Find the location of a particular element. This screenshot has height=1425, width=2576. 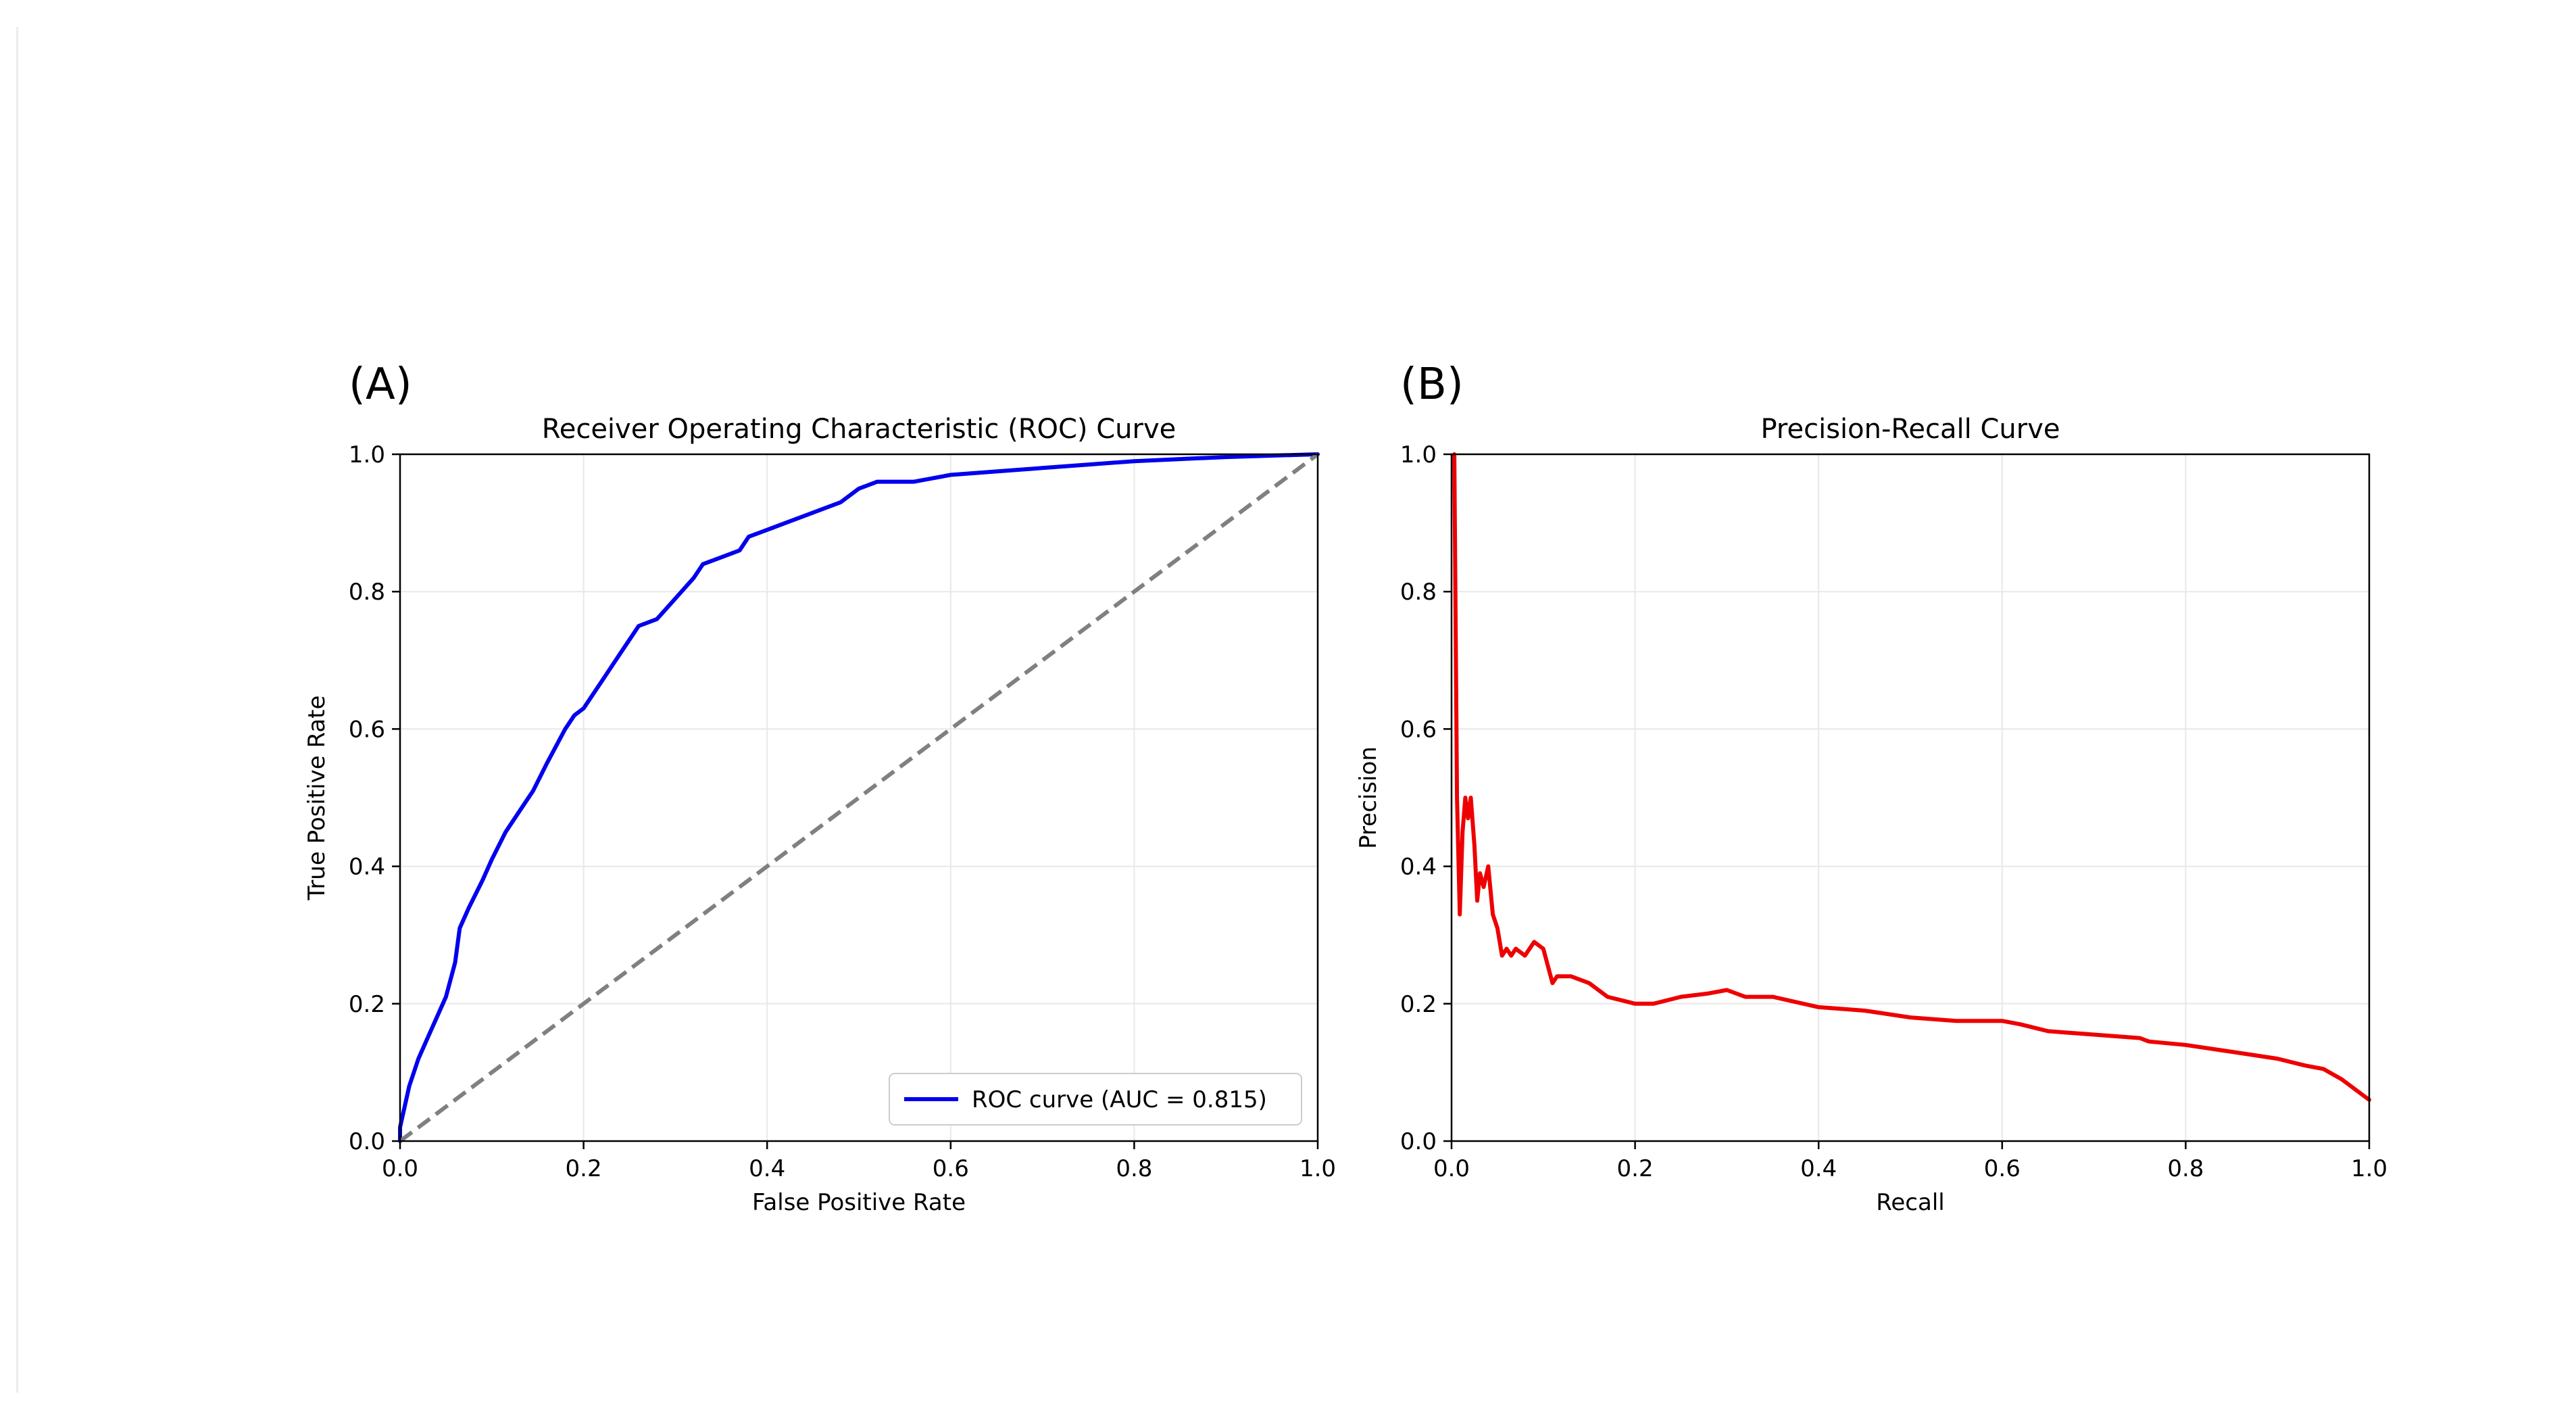

chart-1-y-tick-label: 0.8 is located at coordinates (367, 592).